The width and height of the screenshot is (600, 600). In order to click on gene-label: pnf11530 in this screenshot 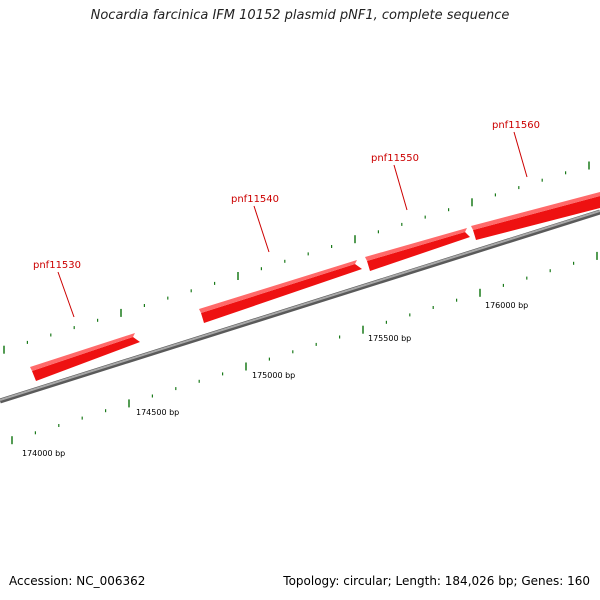, I will do `click(57, 265)`.